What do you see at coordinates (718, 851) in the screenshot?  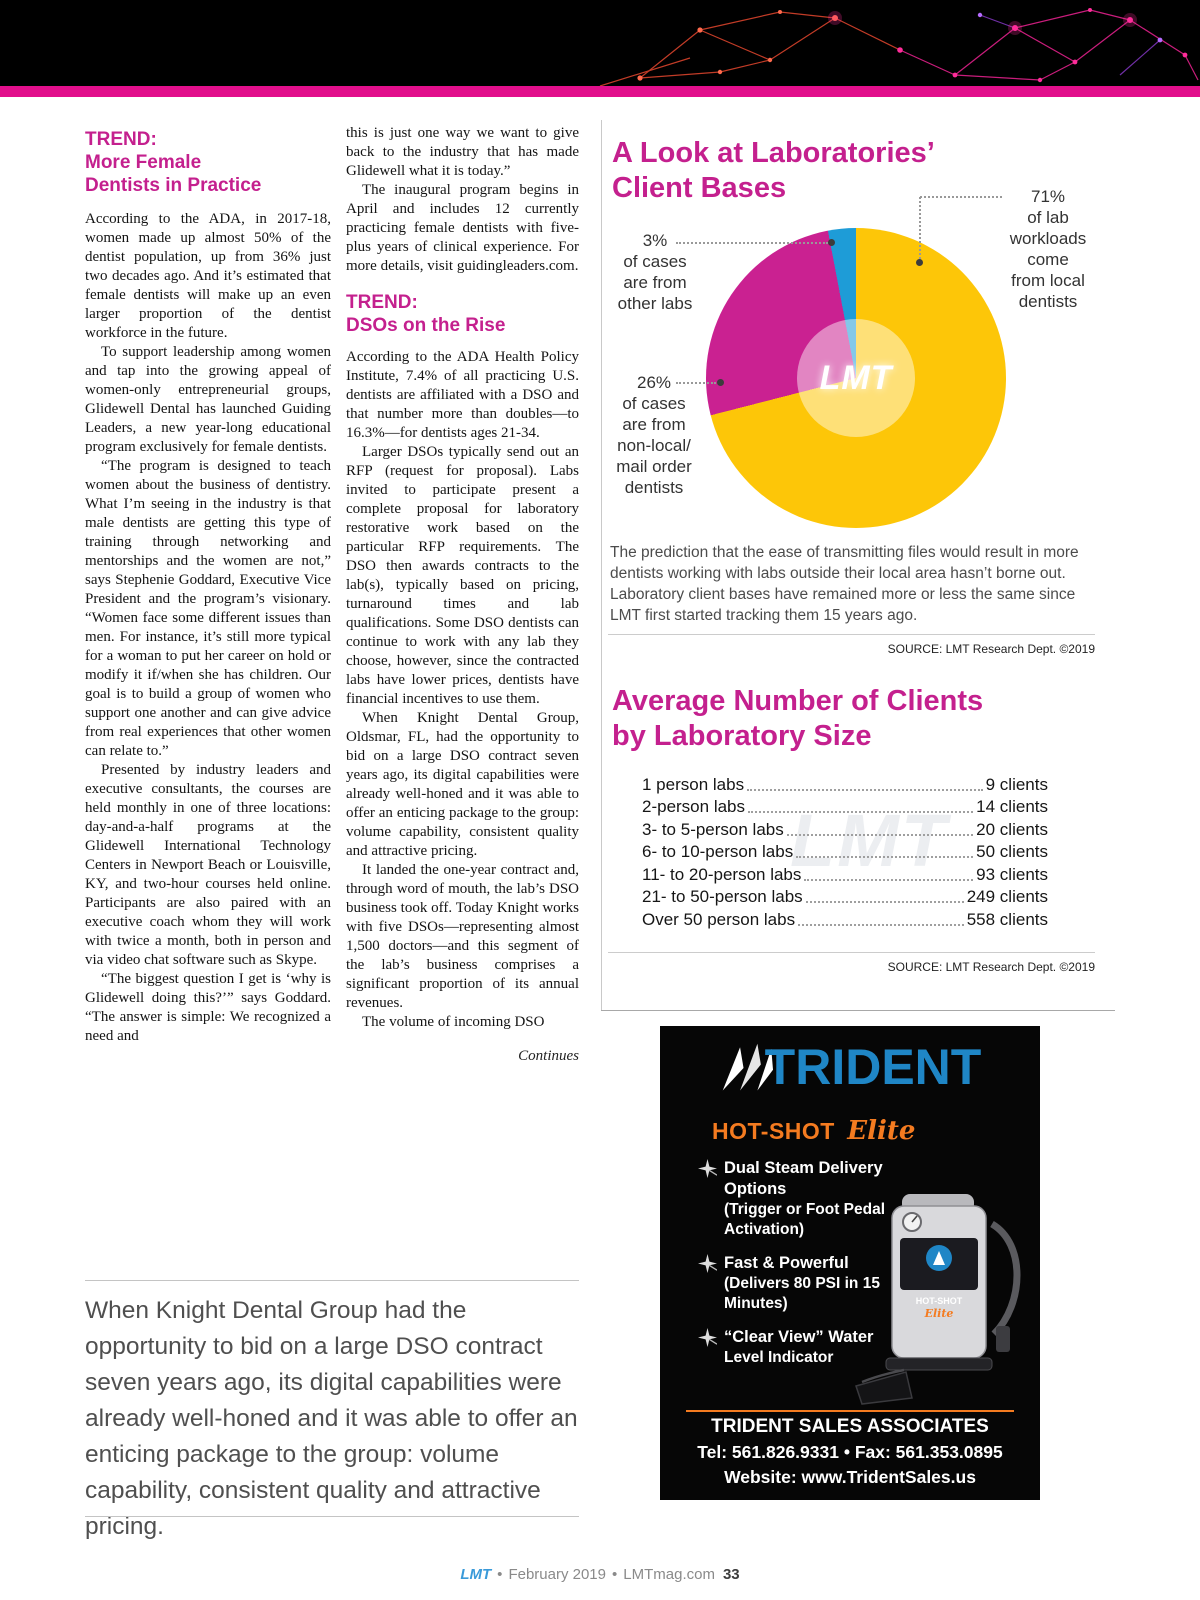 I see `row-label: 6- to 10-person labs` at bounding box center [718, 851].